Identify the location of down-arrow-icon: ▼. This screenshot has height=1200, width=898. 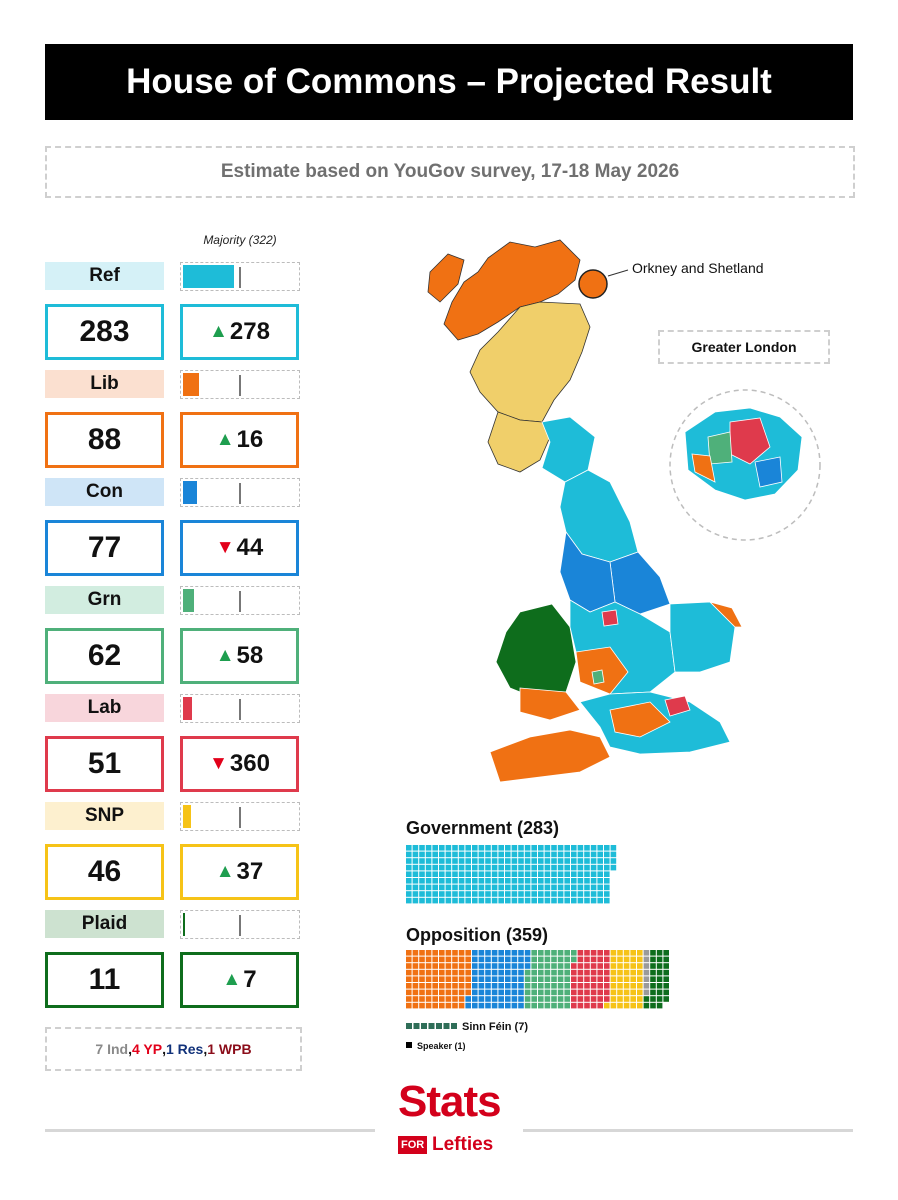
(225, 547).